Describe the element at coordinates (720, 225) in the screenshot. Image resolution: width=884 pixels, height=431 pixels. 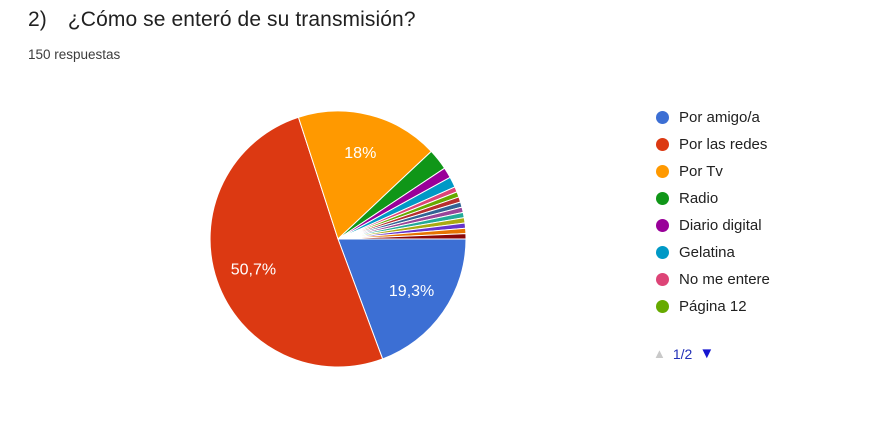
I see `legend-item-label: Diario digital` at that location.